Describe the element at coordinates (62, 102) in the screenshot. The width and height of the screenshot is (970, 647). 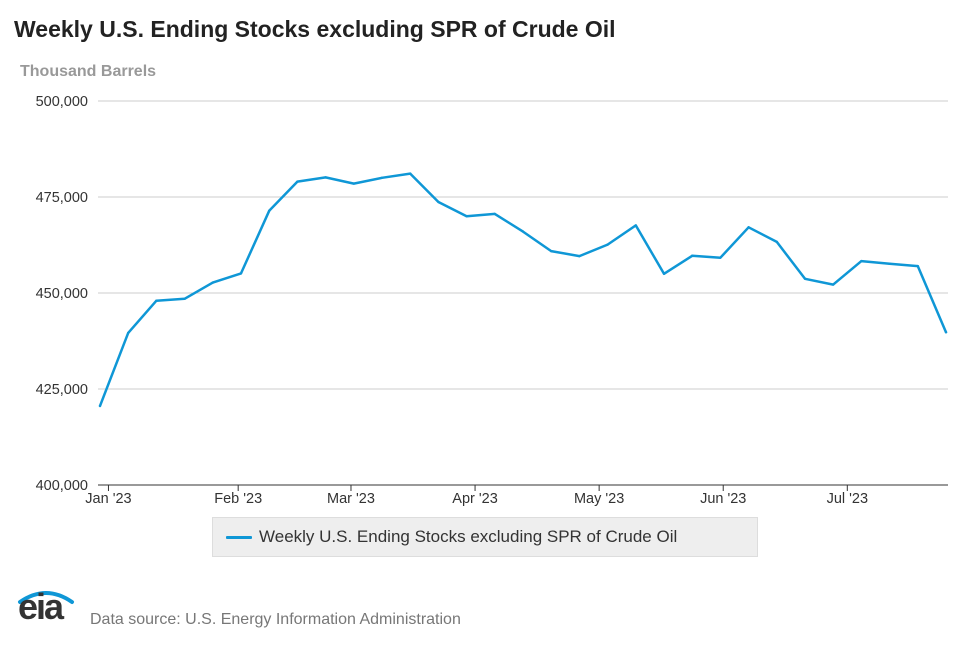
I see `y-tick-label: 500,000` at that location.